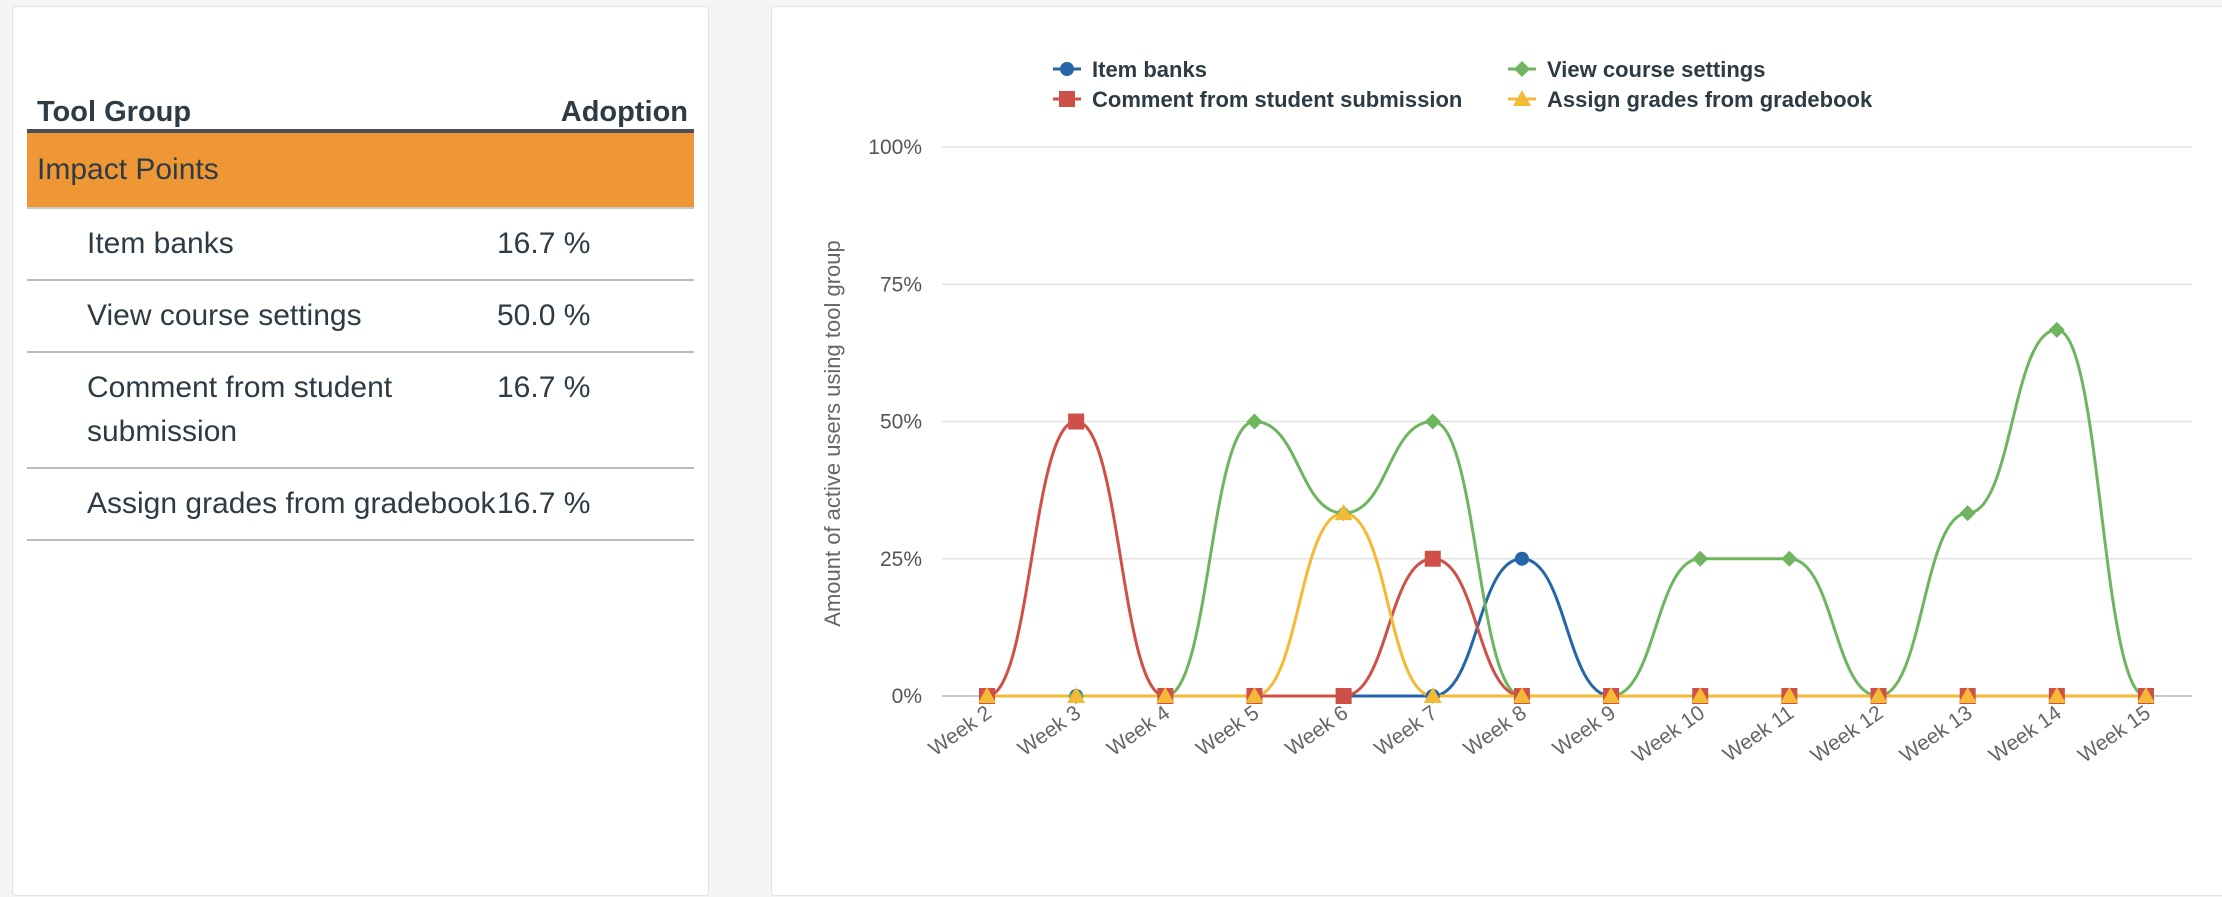 The image size is (2222, 897). What do you see at coordinates (901, 422) in the screenshot?
I see `y-tick-label: 50%` at bounding box center [901, 422].